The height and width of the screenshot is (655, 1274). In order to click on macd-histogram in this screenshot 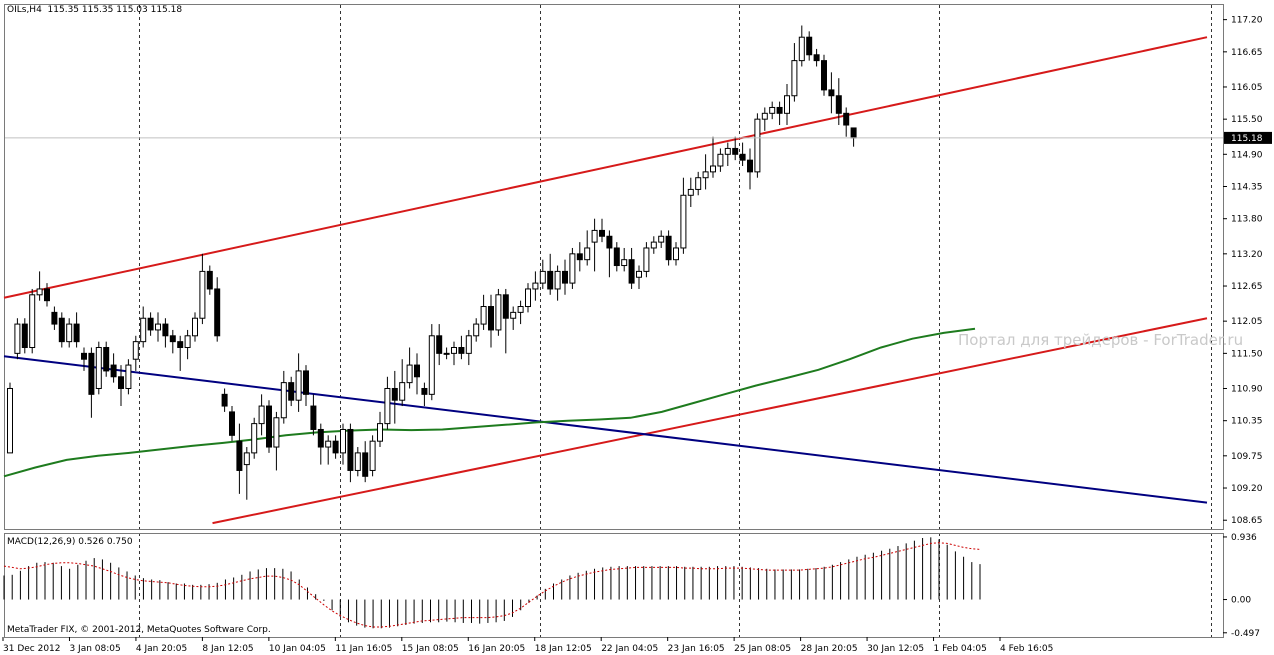, I will do `click(492, 583)`.